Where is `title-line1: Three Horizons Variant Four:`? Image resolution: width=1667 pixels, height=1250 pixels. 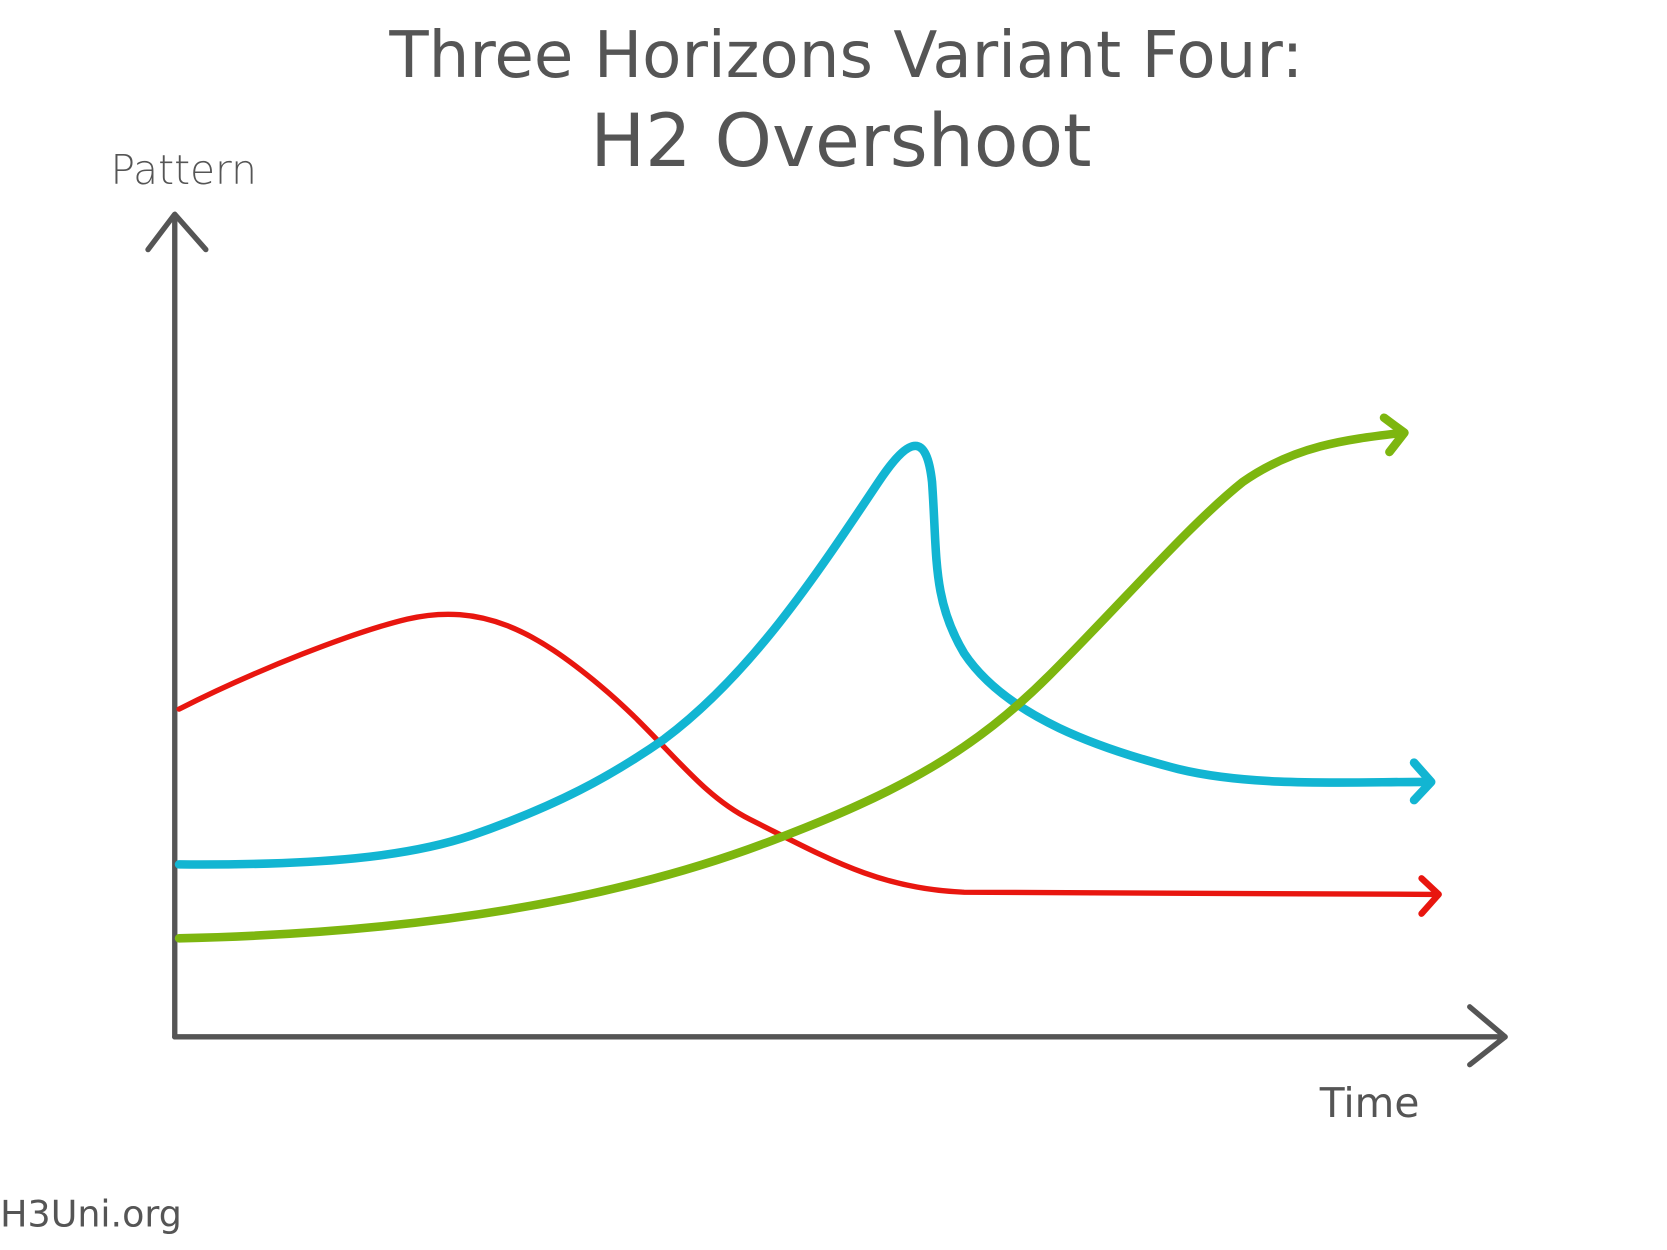 title-line1: Three Horizons Variant Four: is located at coordinates (845, 55).